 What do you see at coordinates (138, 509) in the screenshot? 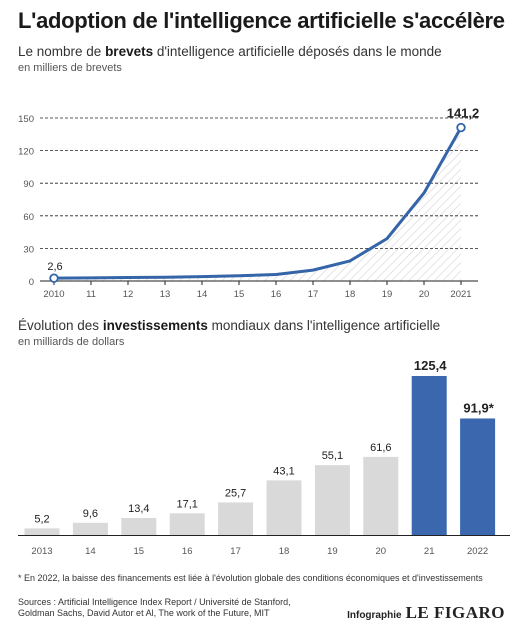
I see `bar-value-label: 13,4` at bounding box center [138, 509].